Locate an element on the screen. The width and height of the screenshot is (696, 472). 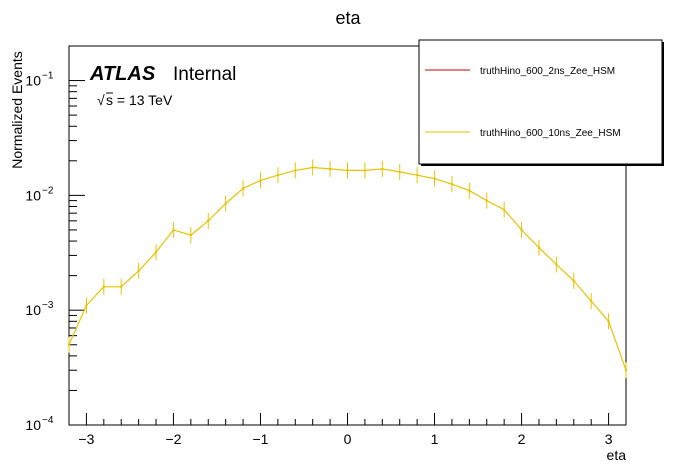
legend-shadow-right is located at coordinates (663, 104).